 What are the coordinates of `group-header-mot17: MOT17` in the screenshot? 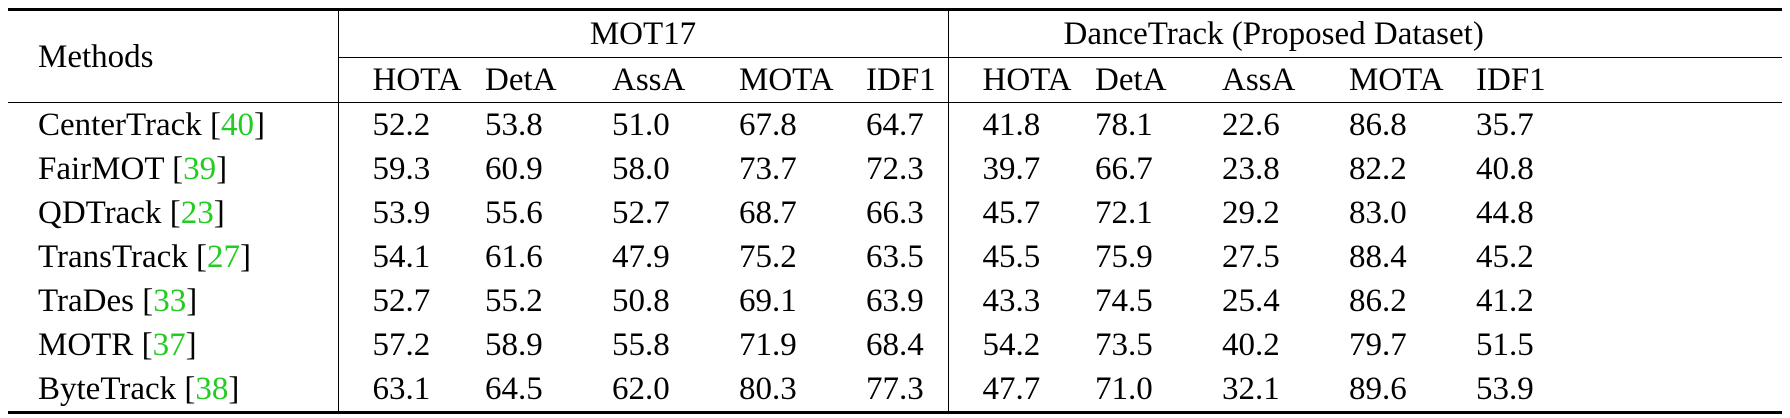 It's located at (642, 33).